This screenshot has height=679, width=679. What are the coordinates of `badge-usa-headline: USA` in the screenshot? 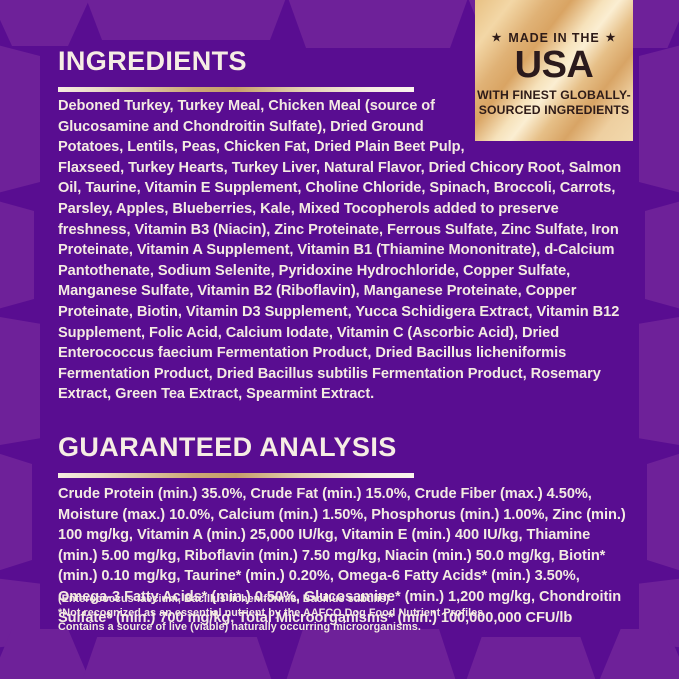 It's located at (554, 65).